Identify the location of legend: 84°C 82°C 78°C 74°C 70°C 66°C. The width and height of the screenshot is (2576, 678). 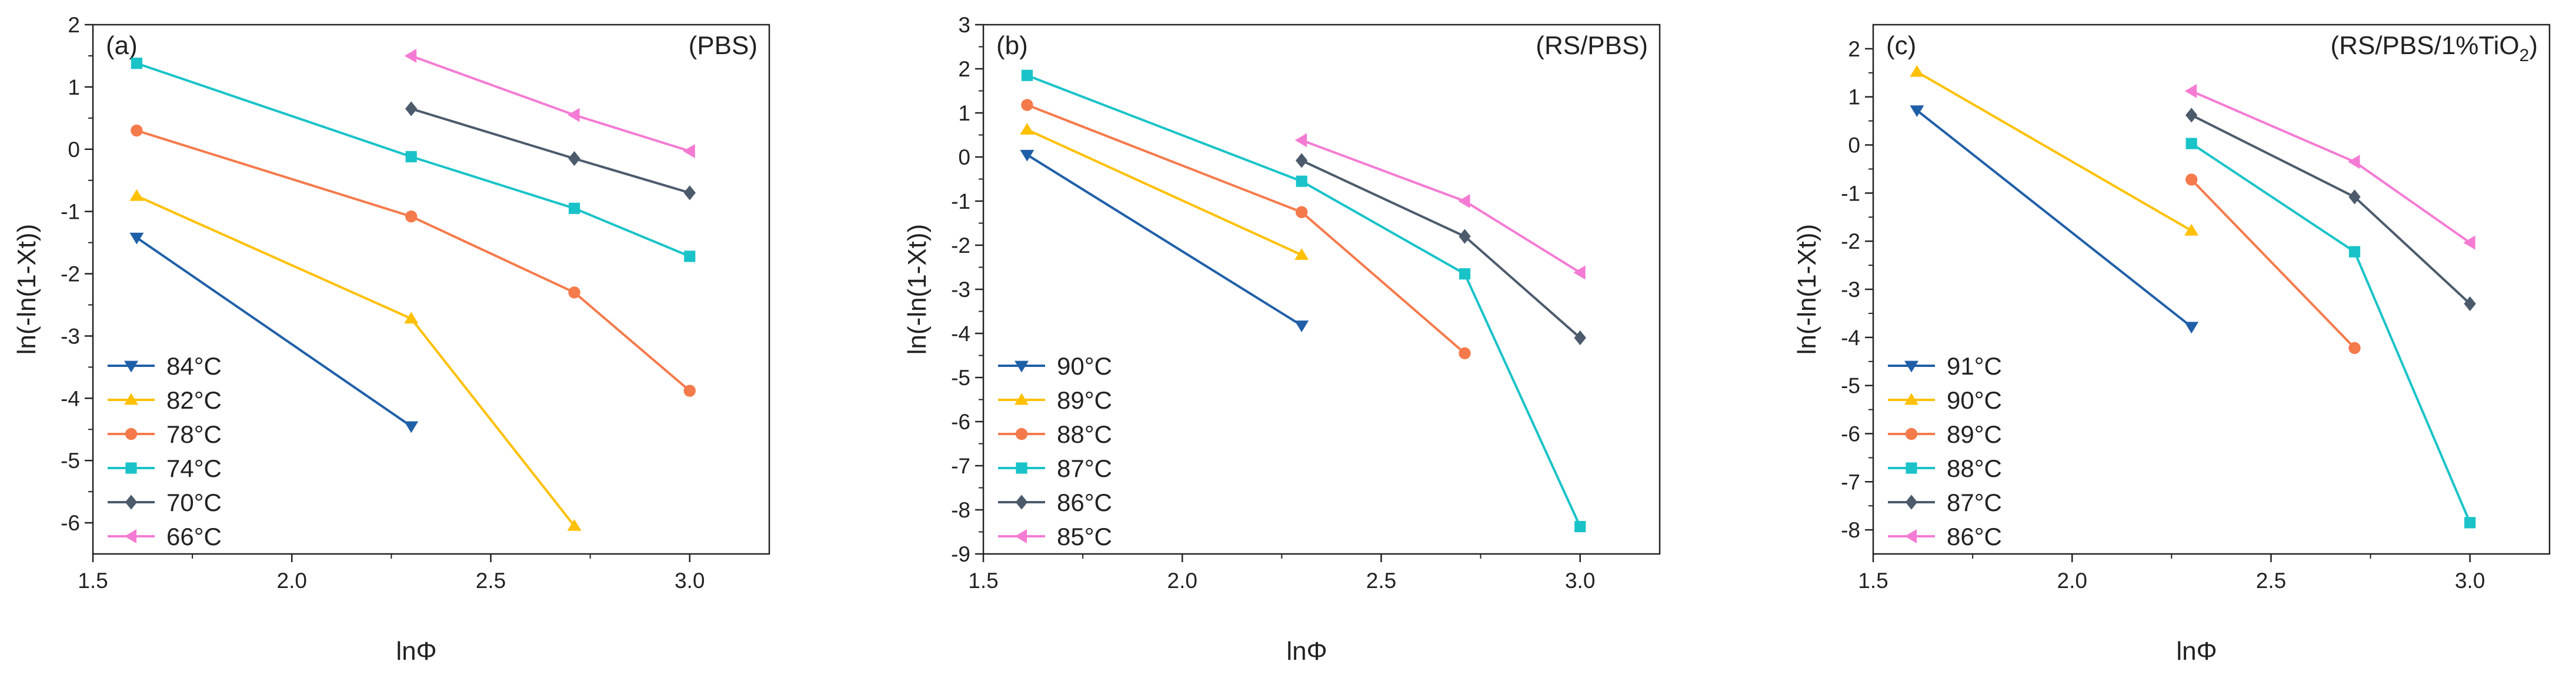
(165, 451).